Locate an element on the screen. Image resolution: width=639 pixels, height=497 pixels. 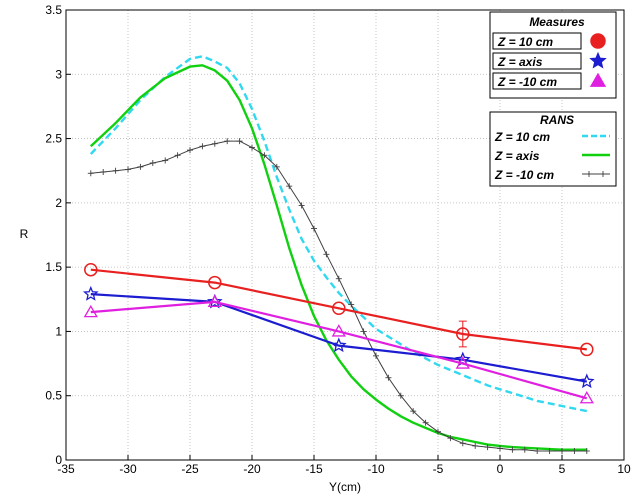
legend-title: Measures is located at coordinates (557, 22).